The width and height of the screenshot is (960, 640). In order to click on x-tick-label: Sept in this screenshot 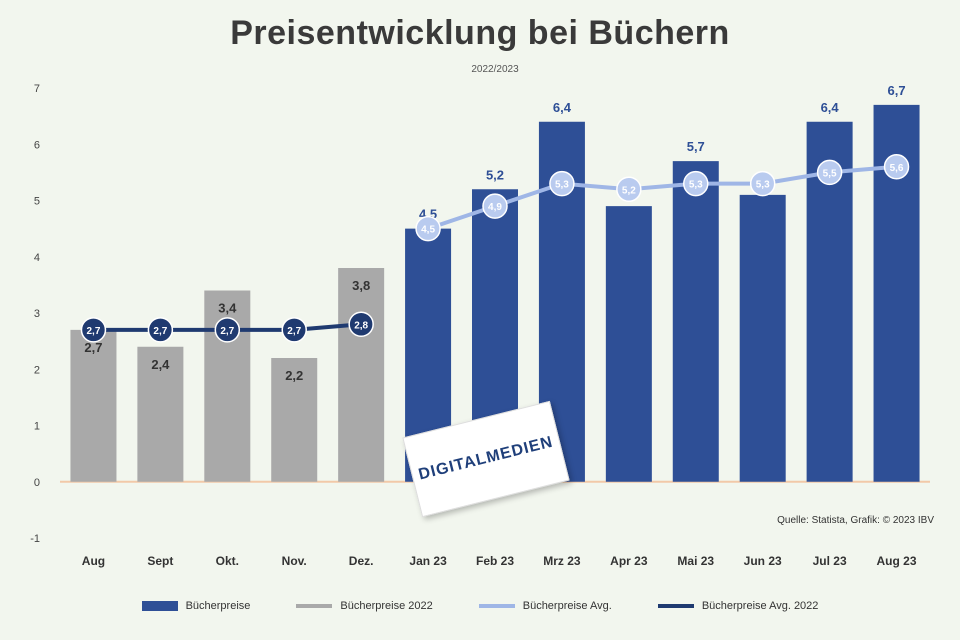, I will do `click(160, 561)`.